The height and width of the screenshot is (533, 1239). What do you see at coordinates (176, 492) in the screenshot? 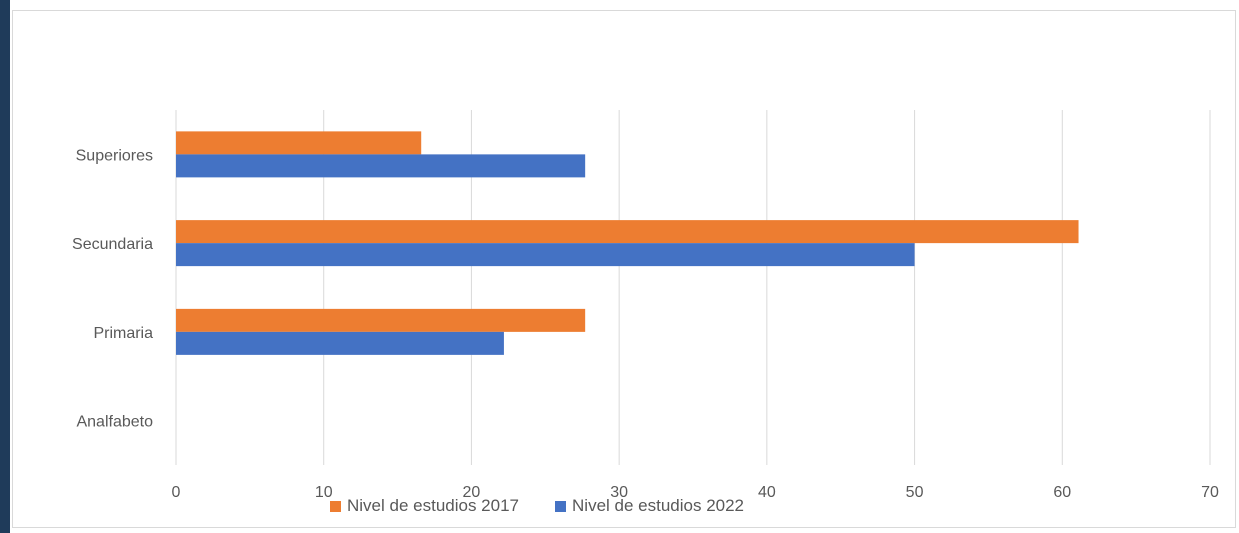
I see `x-tick-label: 0` at bounding box center [176, 492].